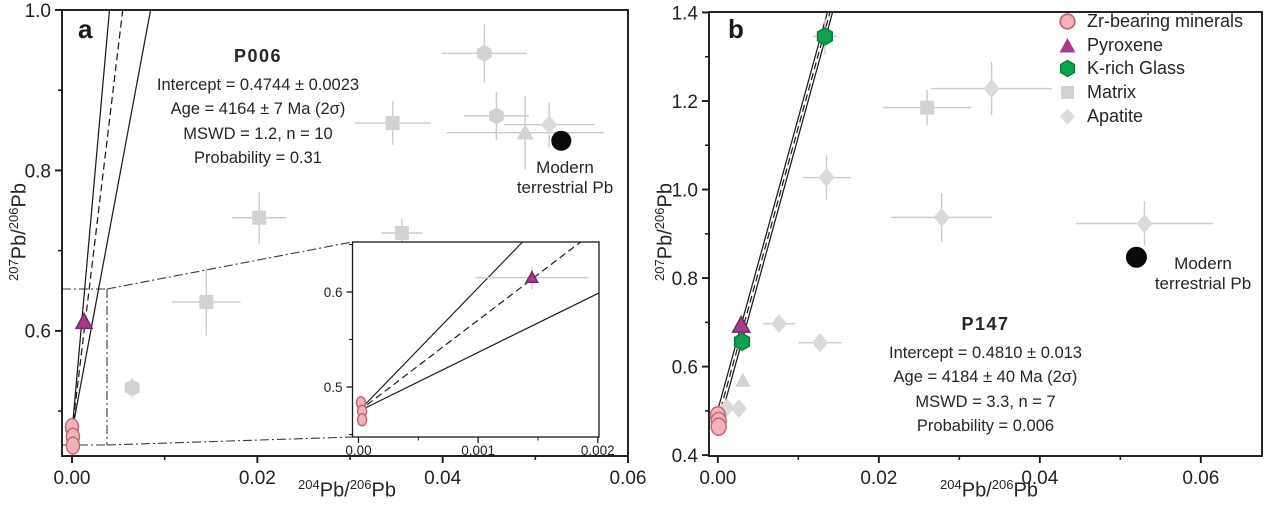 Image resolution: width=1268 pixels, height=506 pixels. I want to click on sample-id-a: P006, so click(258, 56).